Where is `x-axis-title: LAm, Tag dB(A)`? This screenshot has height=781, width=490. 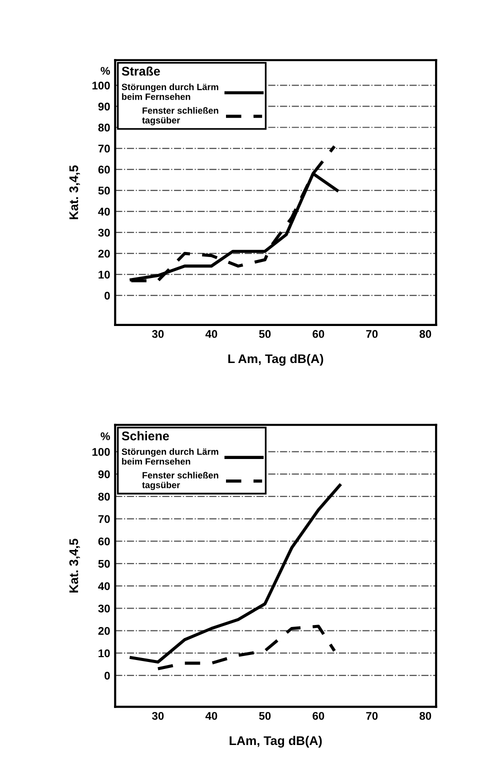 x-axis-title: LAm, Tag dB(A) is located at coordinates (276, 742).